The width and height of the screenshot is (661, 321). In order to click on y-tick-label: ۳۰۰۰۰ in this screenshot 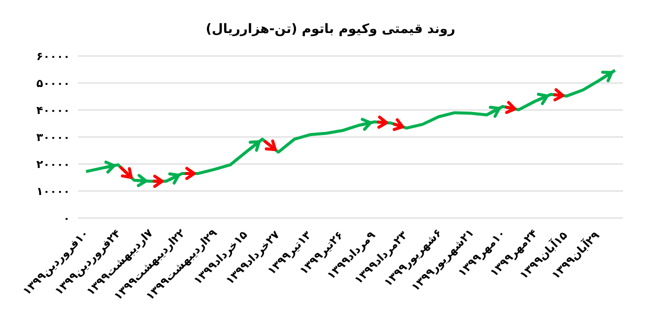, I will do `click(53, 137)`.